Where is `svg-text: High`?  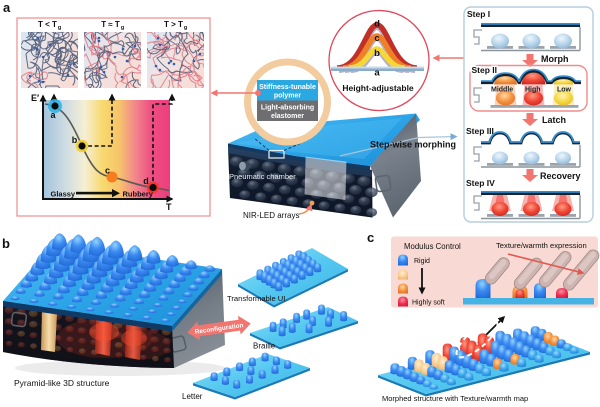
svg-text: High is located at coordinates (533, 89).